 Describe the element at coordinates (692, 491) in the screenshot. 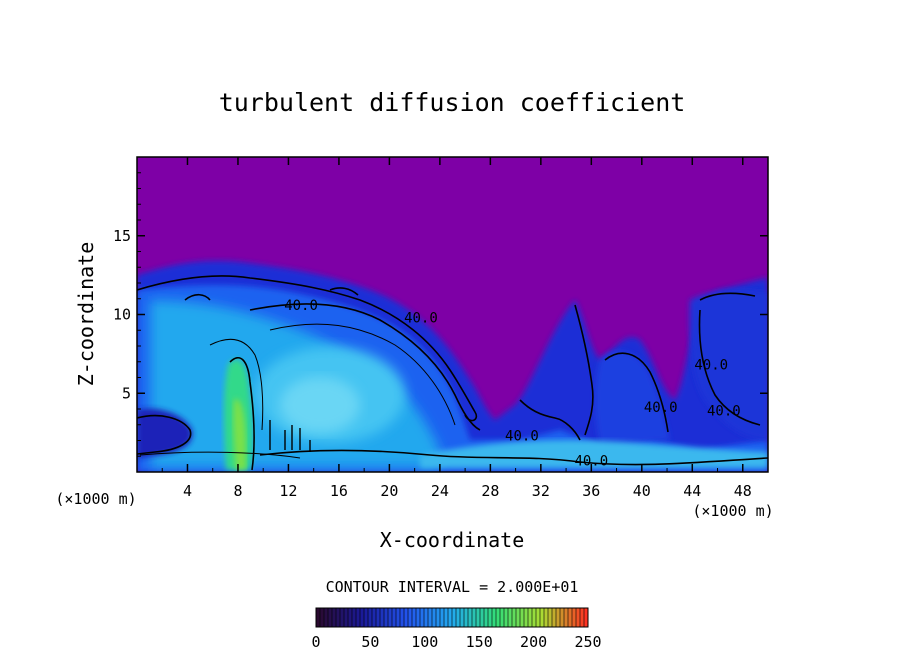

I see `x-tick-label: 44` at that location.